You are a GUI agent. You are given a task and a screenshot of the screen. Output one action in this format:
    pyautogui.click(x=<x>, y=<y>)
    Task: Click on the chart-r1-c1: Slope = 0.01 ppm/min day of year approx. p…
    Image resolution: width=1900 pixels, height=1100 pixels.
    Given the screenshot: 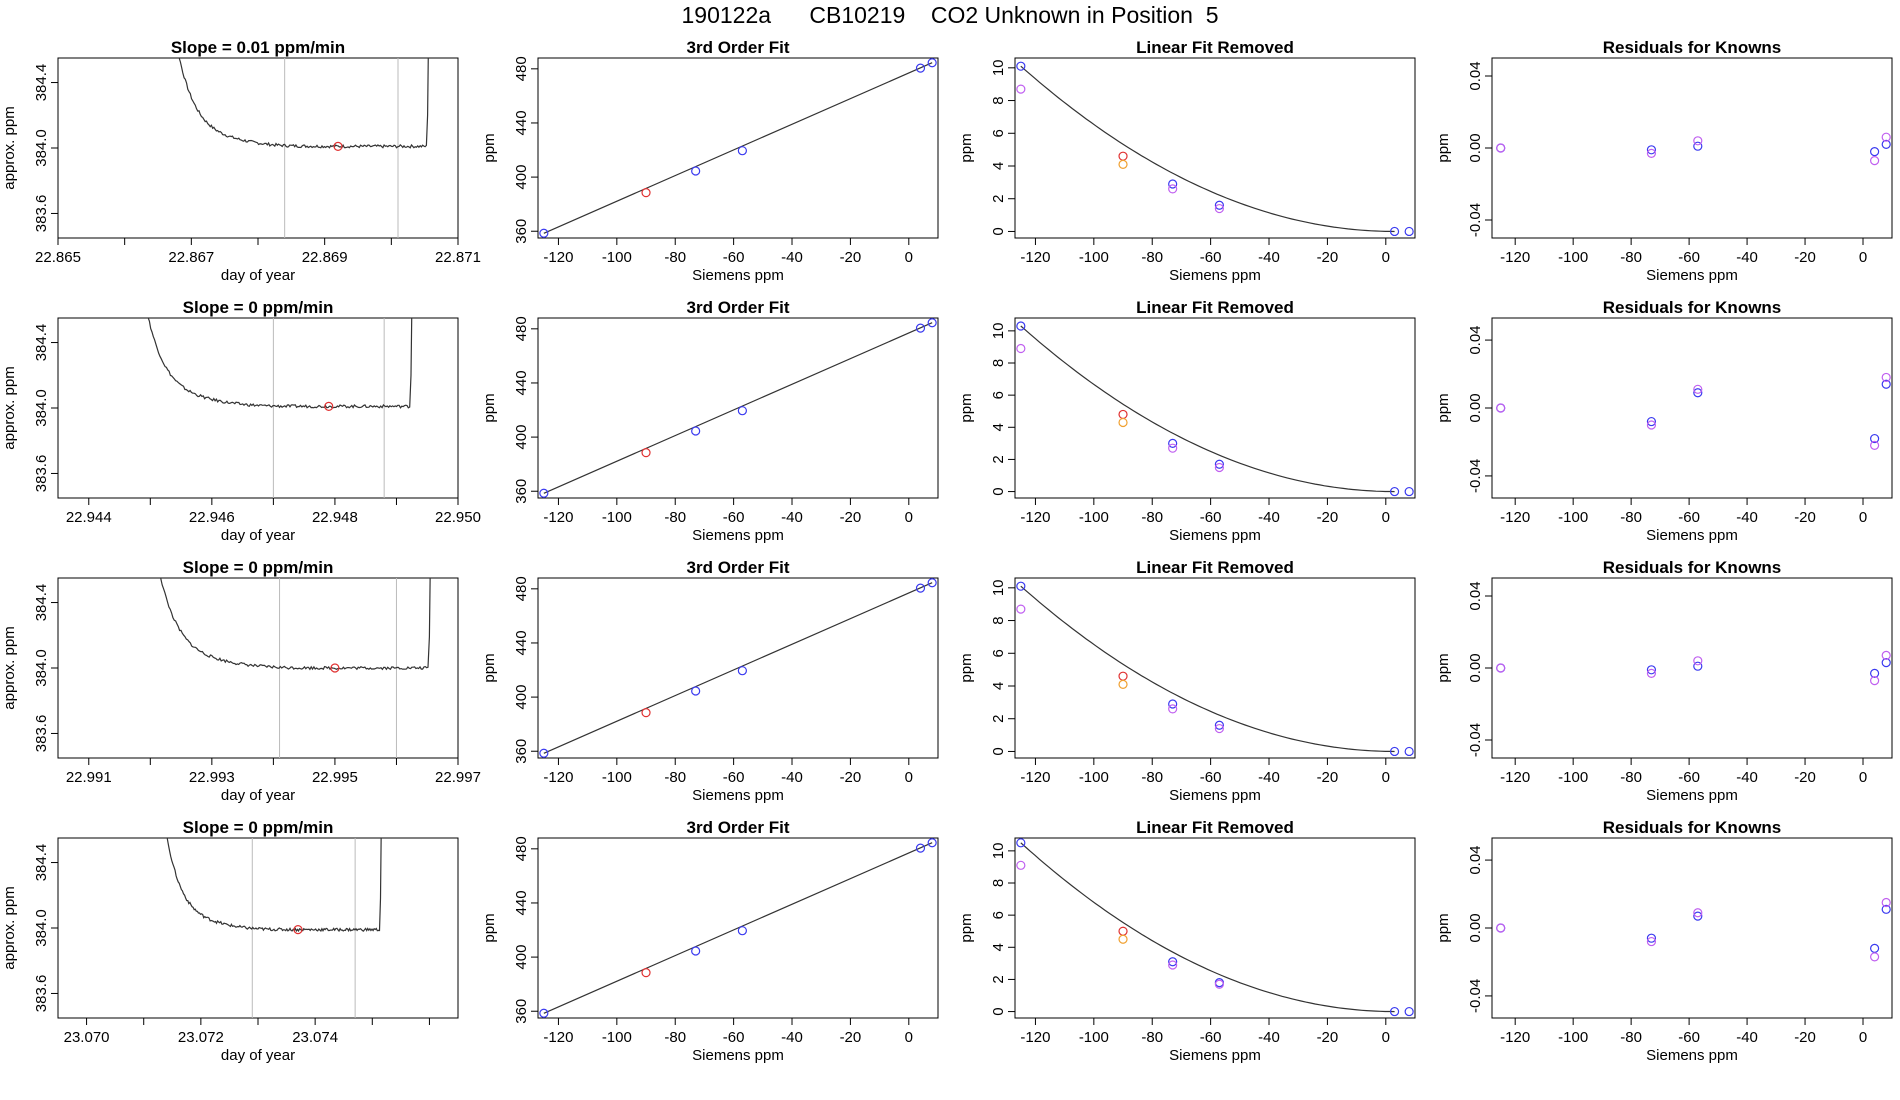 What is the action you would take?
    pyautogui.click(x=241, y=161)
    